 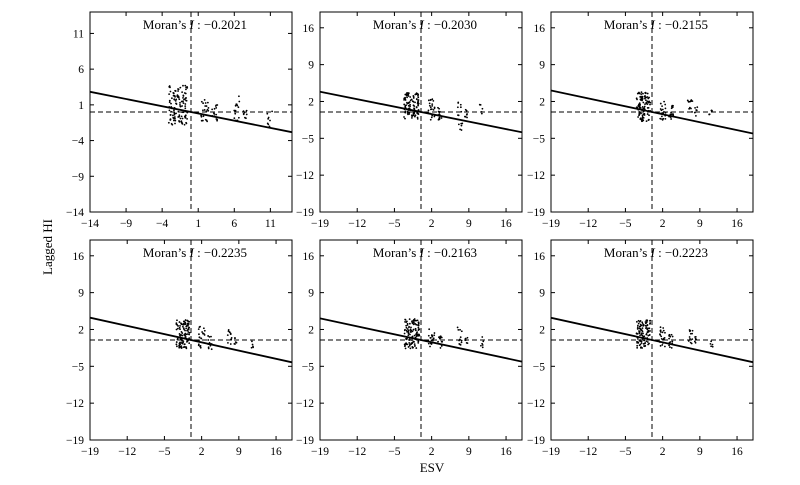 I want to click on title-value: : −0.2030, so click(x=450, y=24).